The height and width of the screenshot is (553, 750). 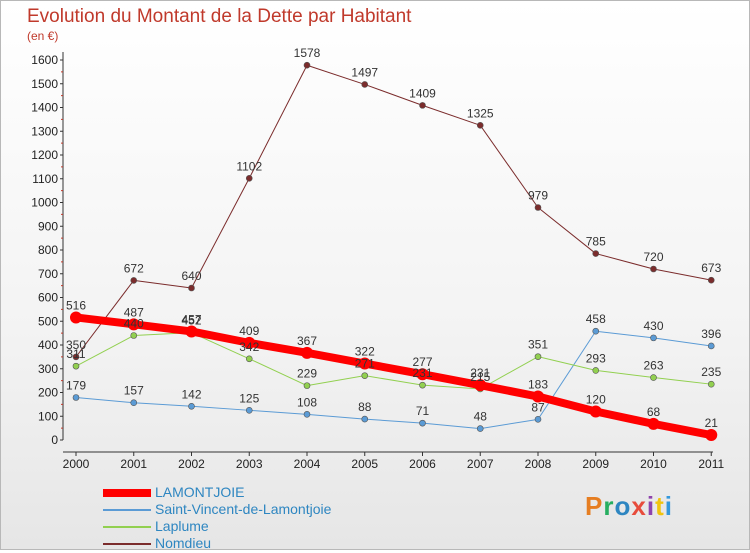 I want to click on data-label-lamontjoie: 322, so click(x=365, y=352).